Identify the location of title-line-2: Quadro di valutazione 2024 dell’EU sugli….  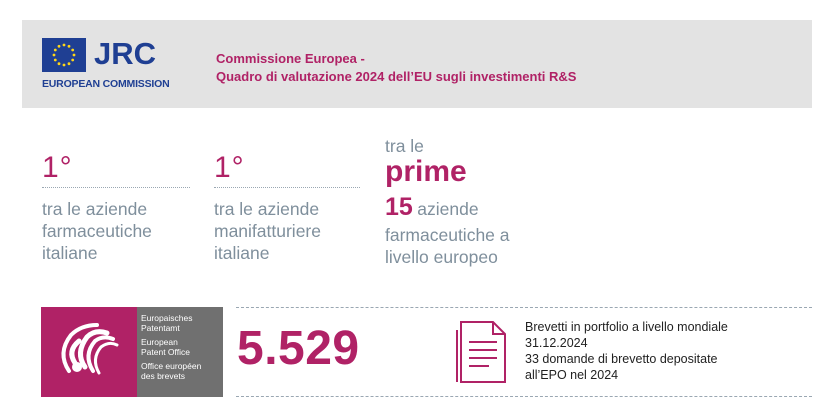
(396, 76).